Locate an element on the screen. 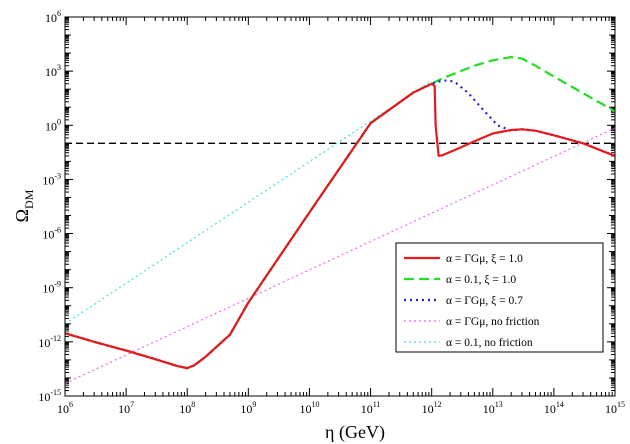 The image size is (630, 444). x-tick-label: 10¹³ is located at coordinates (493, 408).